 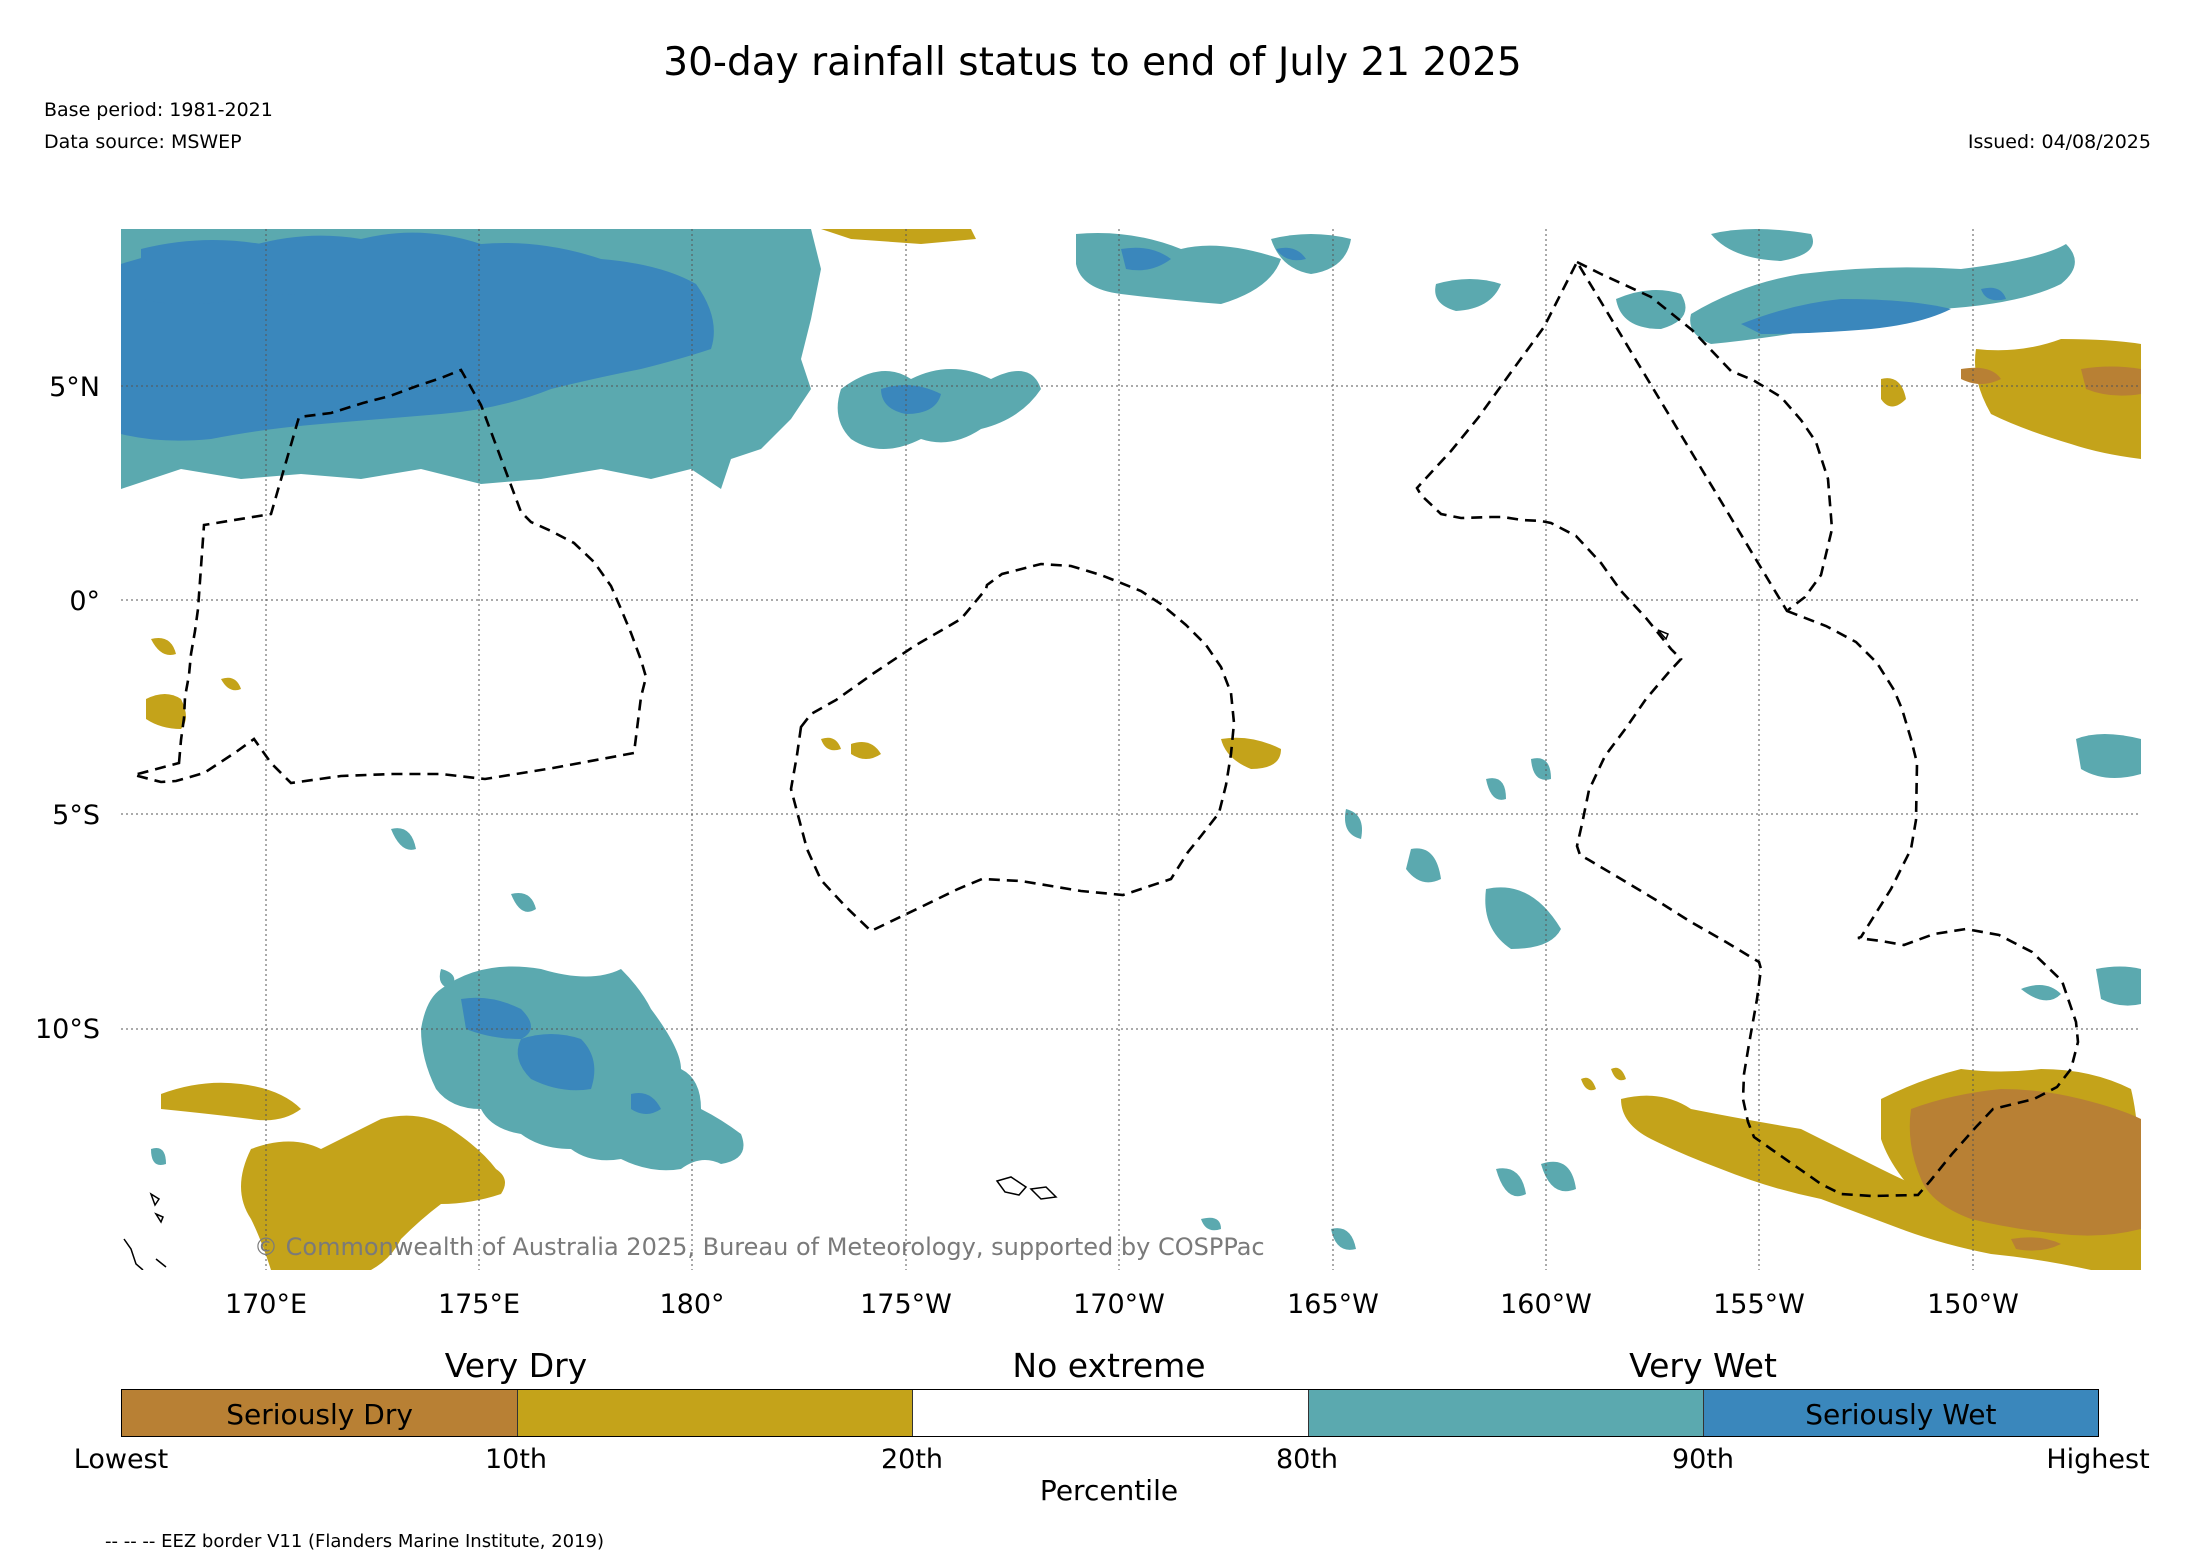 What do you see at coordinates (2025, 808) in the screenshot?
I see `seriously-dry-regions` at bounding box center [2025, 808].